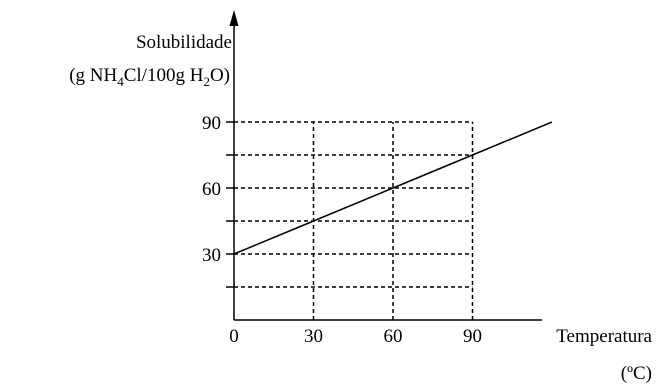  What do you see at coordinates (184, 42) in the screenshot?
I see `y-axis-title: Solubilidade` at bounding box center [184, 42].